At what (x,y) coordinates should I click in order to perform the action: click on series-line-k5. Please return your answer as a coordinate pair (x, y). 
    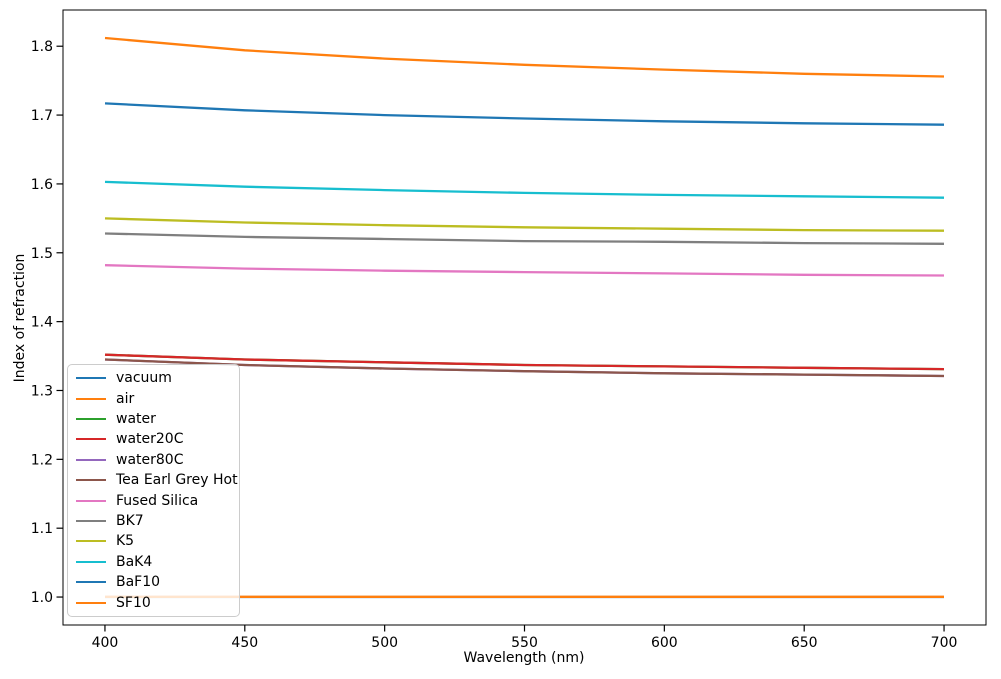
    Looking at the image, I should click on (524, 224).